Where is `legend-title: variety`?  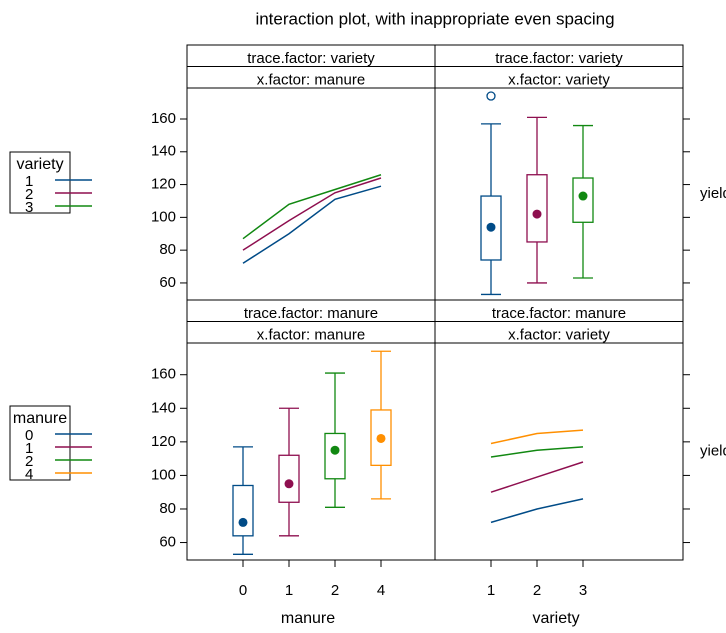
legend-title: variety is located at coordinates (39, 164).